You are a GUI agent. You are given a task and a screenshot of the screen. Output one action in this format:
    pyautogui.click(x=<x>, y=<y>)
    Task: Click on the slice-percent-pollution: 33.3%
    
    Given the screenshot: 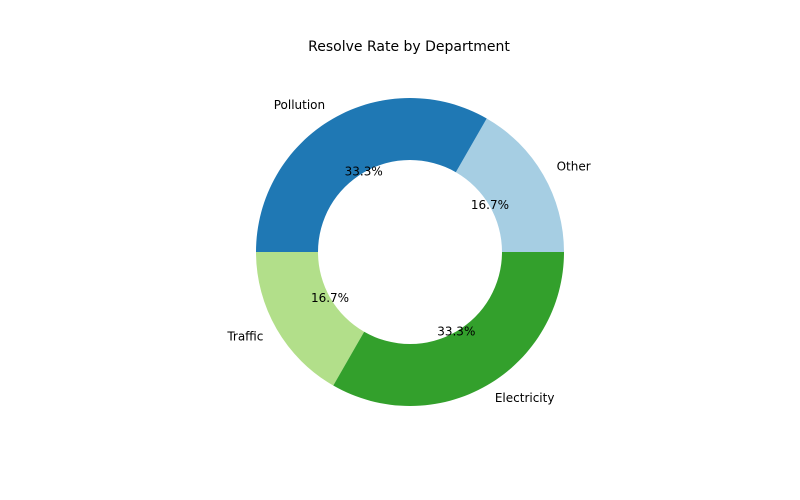 What is the action you would take?
    pyautogui.click(x=364, y=172)
    